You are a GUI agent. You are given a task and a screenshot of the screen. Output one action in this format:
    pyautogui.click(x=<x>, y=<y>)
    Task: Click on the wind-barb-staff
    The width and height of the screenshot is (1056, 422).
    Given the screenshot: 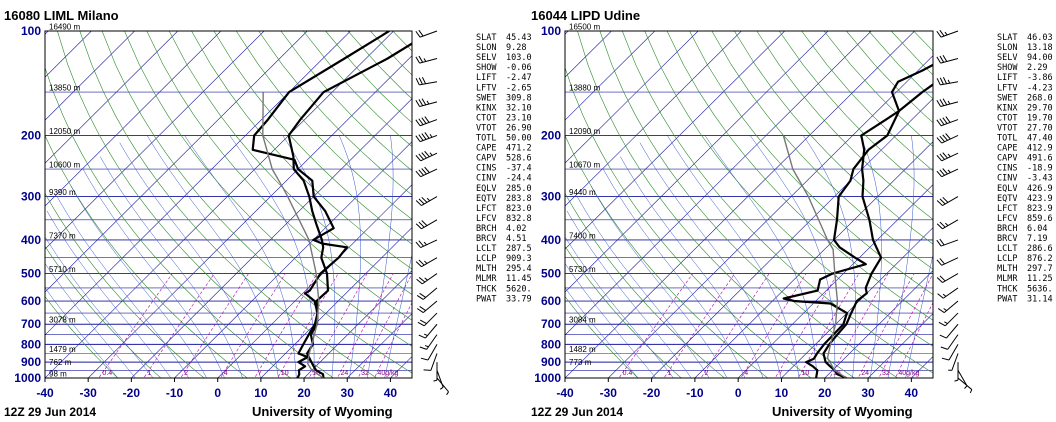 What is the action you would take?
    pyautogui.click(x=965, y=383)
    